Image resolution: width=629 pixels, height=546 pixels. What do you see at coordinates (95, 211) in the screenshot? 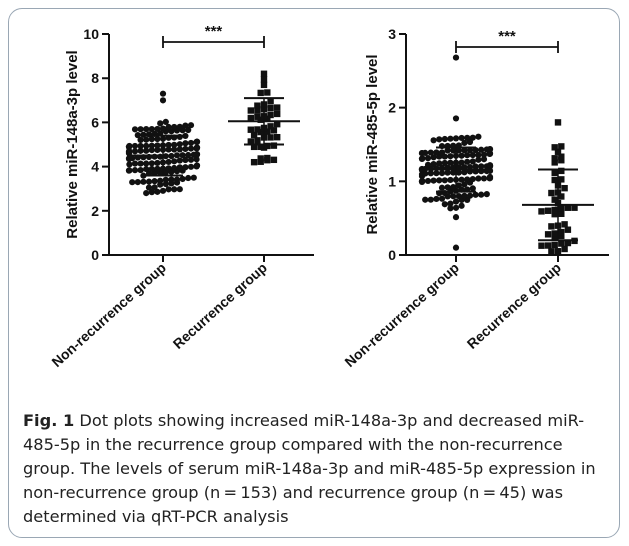
I see `y-tick-label: 2` at bounding box center [95, 211].